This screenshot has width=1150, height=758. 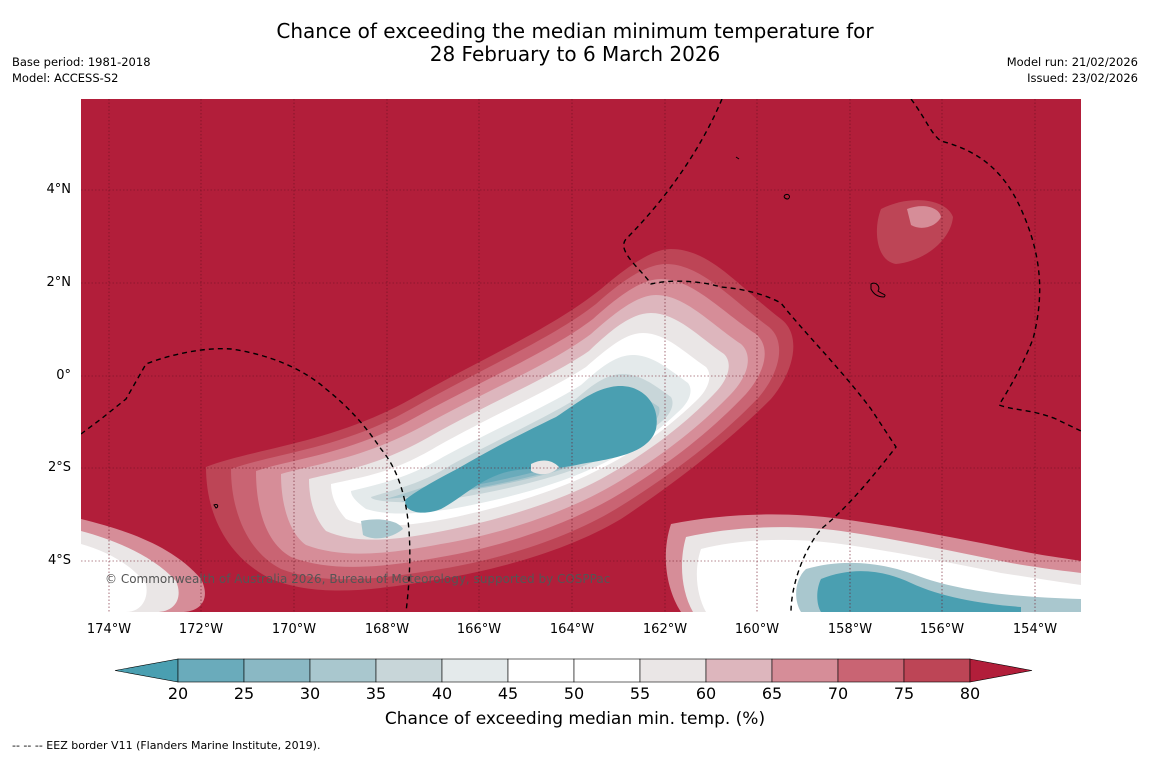 I want to click on map-title-line2: 28 February to 6 March 2026, so click(x=575, y=54).